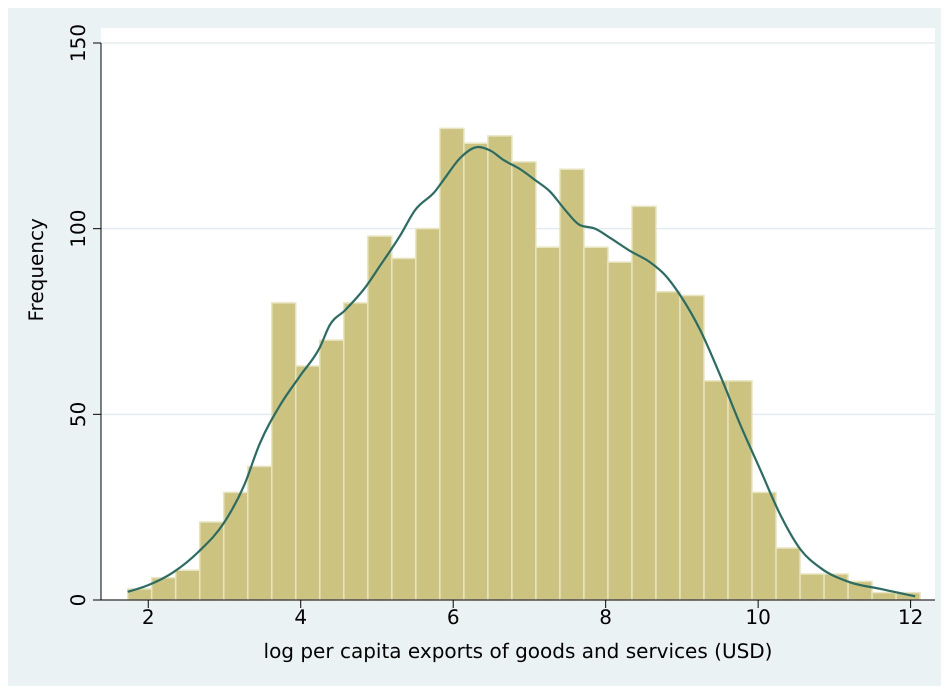 This screenshot has height=694, width=949. What do you see at coordinates (911, 617) in the screenshot?
I see `x-tick-label: 12` at bounding box center [911, 617].